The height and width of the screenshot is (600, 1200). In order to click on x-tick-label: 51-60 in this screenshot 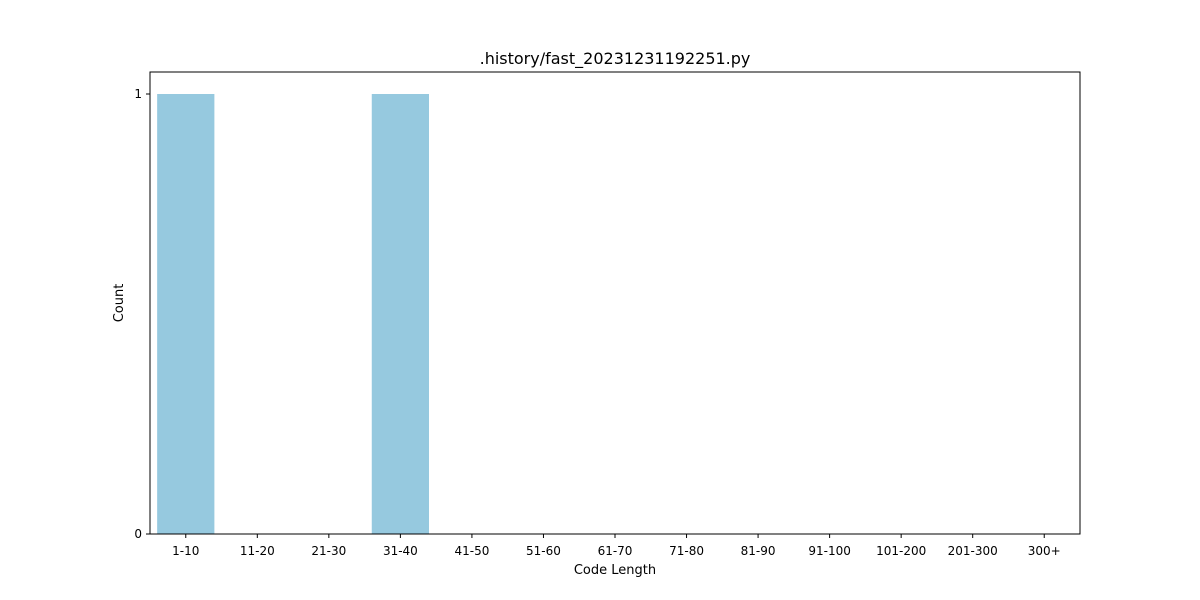, I will do `click(543, 551)`.